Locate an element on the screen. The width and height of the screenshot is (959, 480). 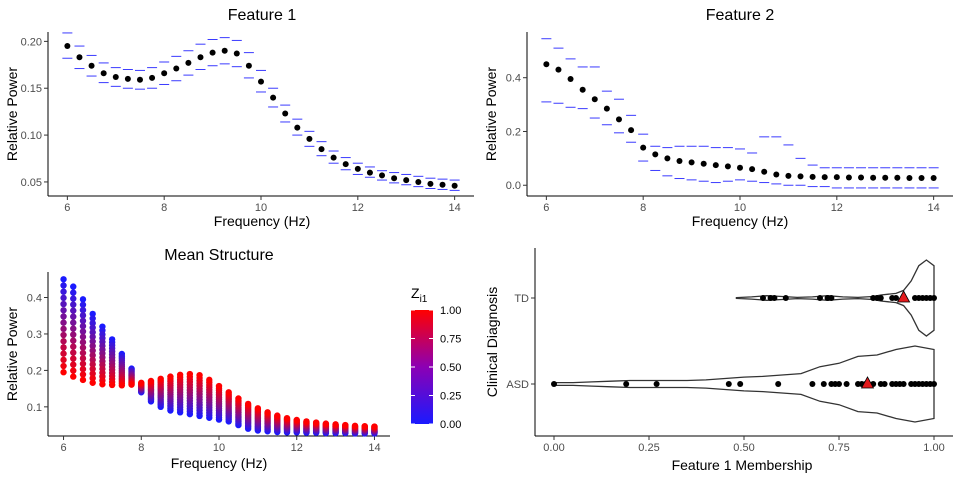
mean-triangle is located at coordinates (867, 382).